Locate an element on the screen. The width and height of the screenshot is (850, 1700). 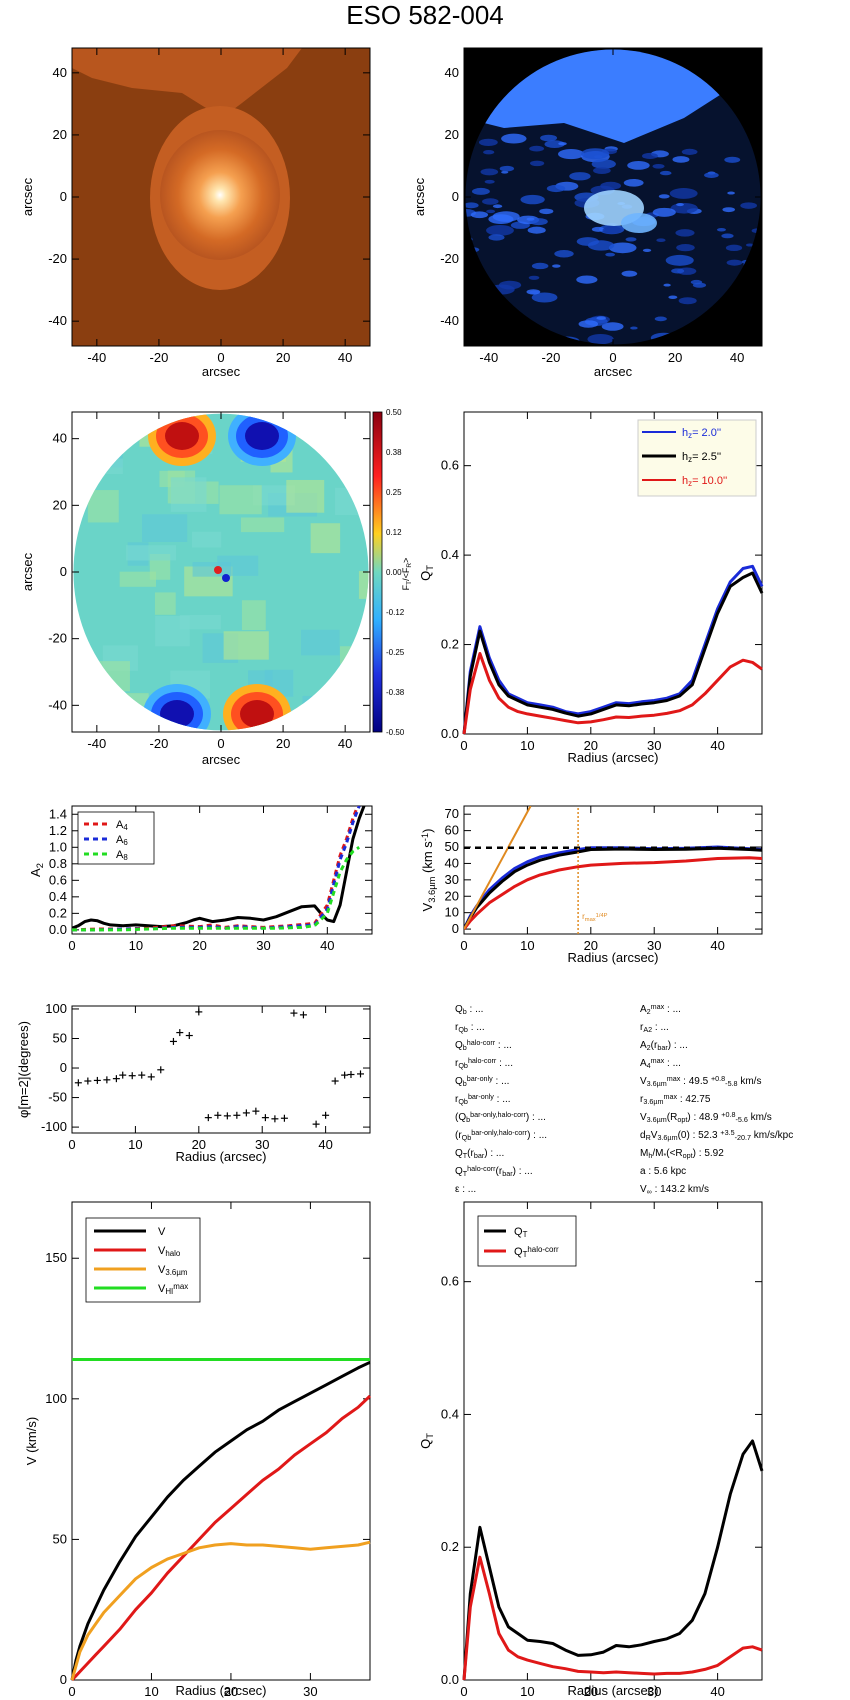
y-axis-label: φ[m=2](degrees) is located at coordinates (23, 1069).